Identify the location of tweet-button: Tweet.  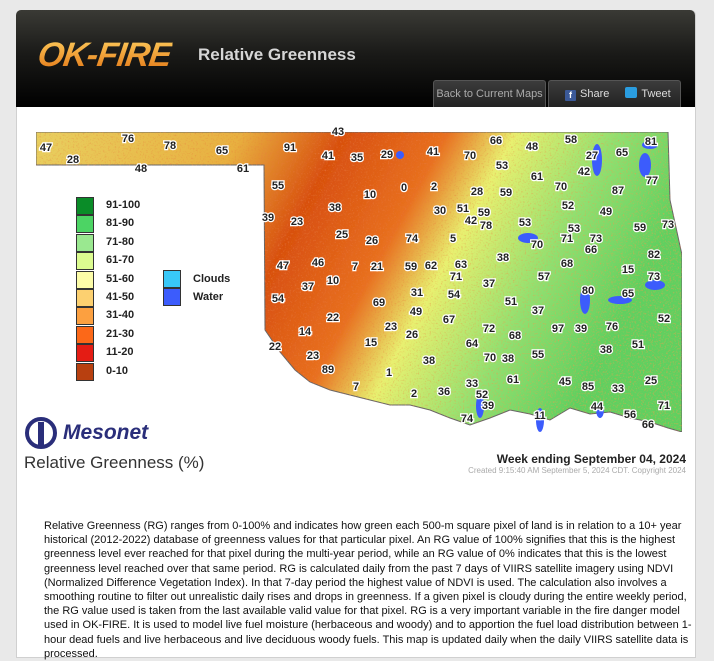
(640, 93).